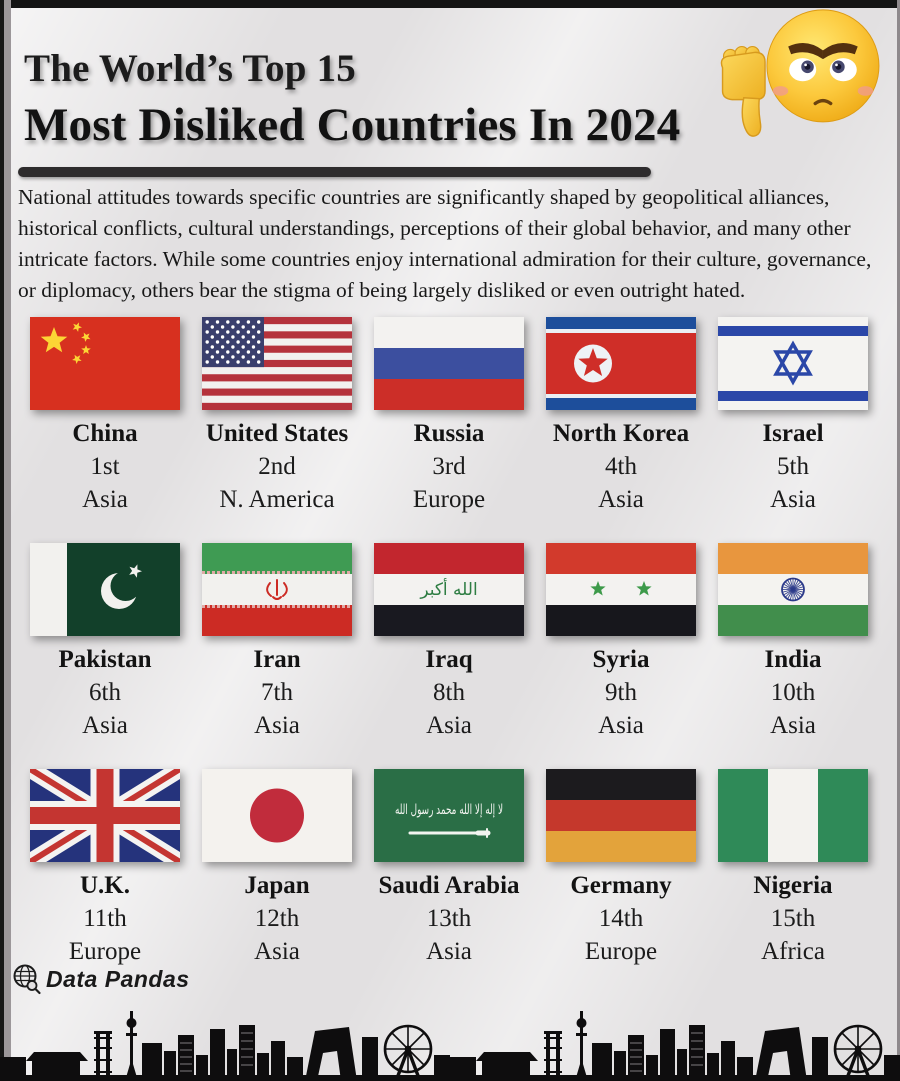 This screenshot has width=900, height=1081. What do you see at coordinates (823, 66) in the screenshot?
I see `angry-face-icon` at bounding box center [823, 66].